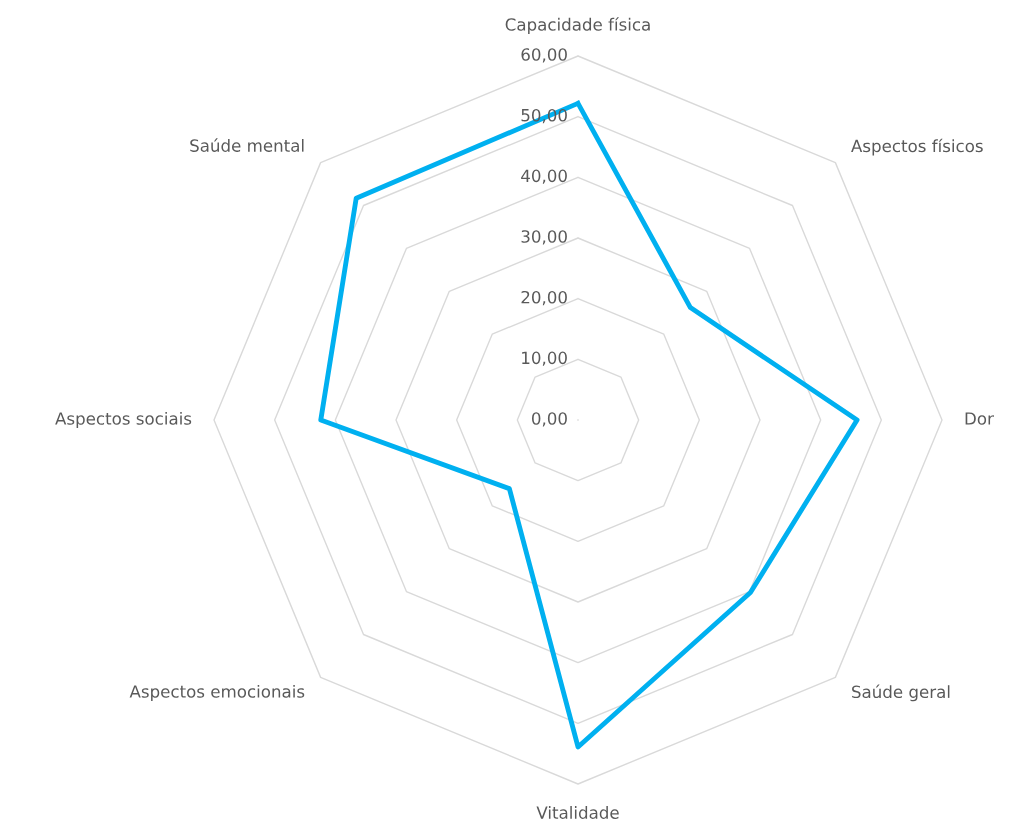 This screenshot has width=1014, height=834. Describe the element at coordinates (217, 693) in the screenshot. I see `spoke-label: Aspectos emocionais` at that location.